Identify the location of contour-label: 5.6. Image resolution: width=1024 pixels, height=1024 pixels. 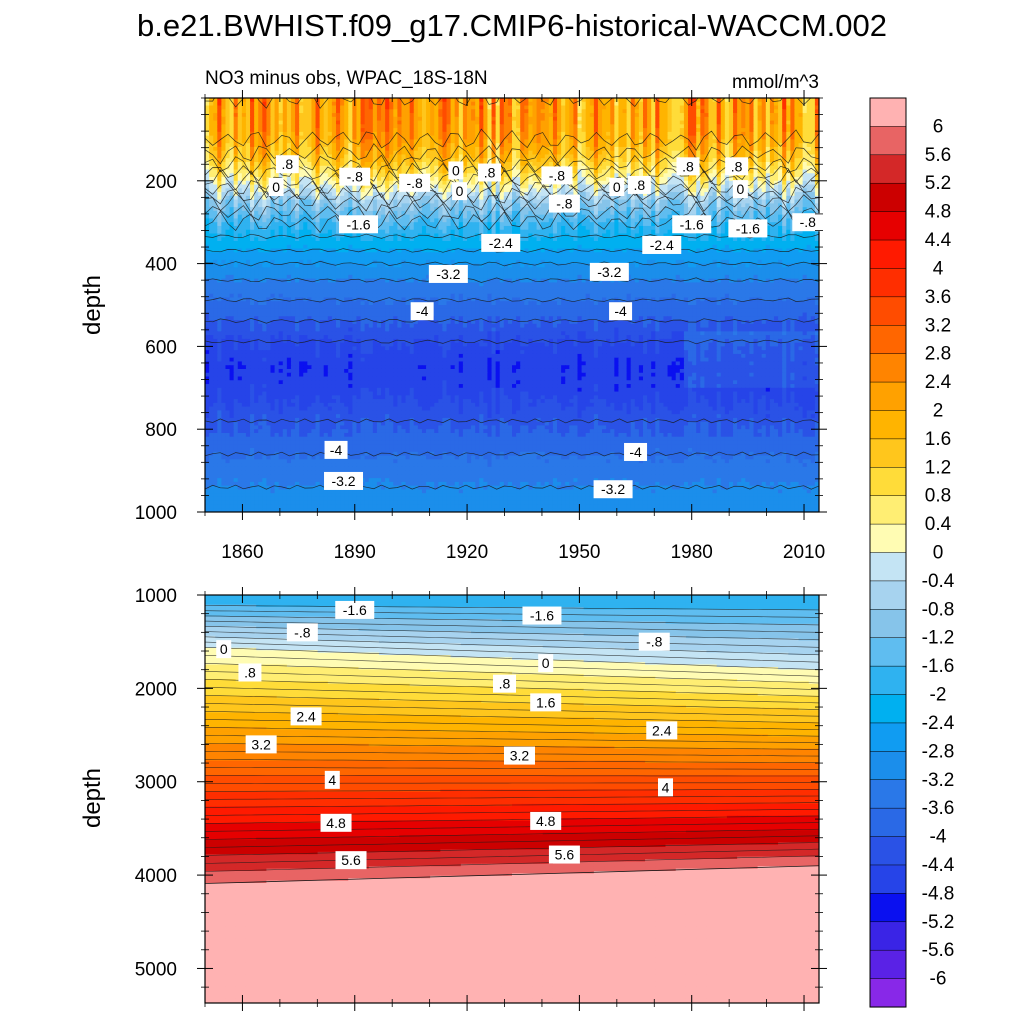
(565, 855).